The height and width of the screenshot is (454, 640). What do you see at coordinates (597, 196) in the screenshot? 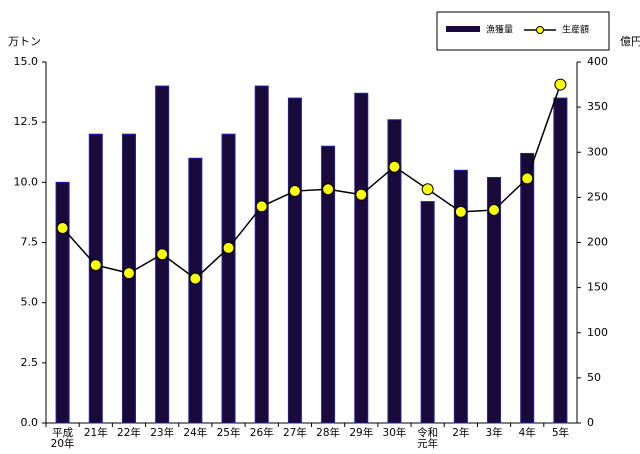
I see `y2-tick-label: 250` at bounding box center [597, 196].